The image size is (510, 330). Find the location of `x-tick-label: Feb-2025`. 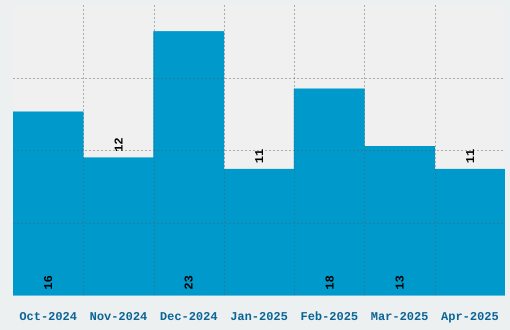

x-tick-label: Feb-2025 is located at coordinates (329, 317).